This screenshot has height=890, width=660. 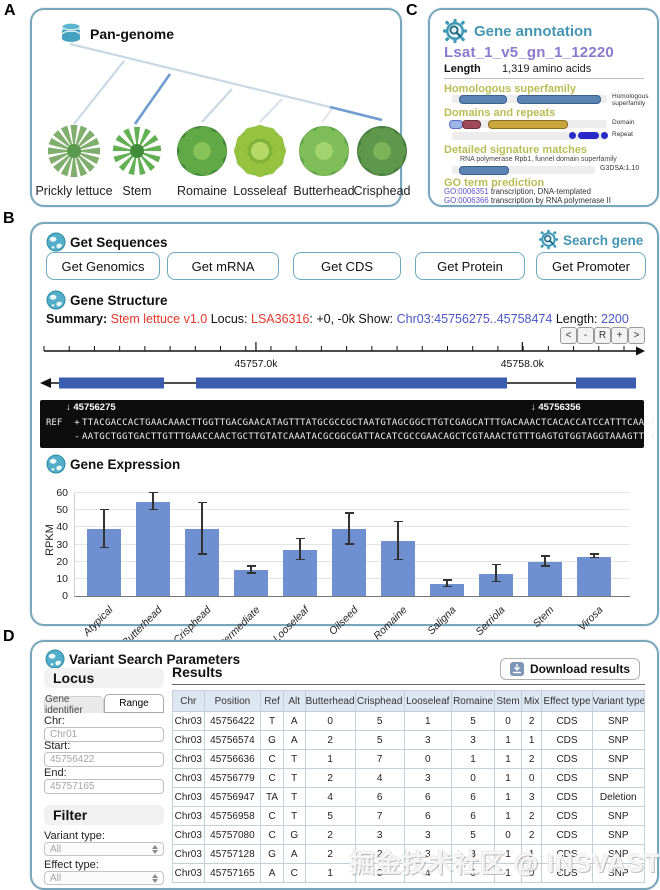 What do you see at coordinates (104, 759) in the screenshot?
I see `start-input` at bounding box center [104, 759].